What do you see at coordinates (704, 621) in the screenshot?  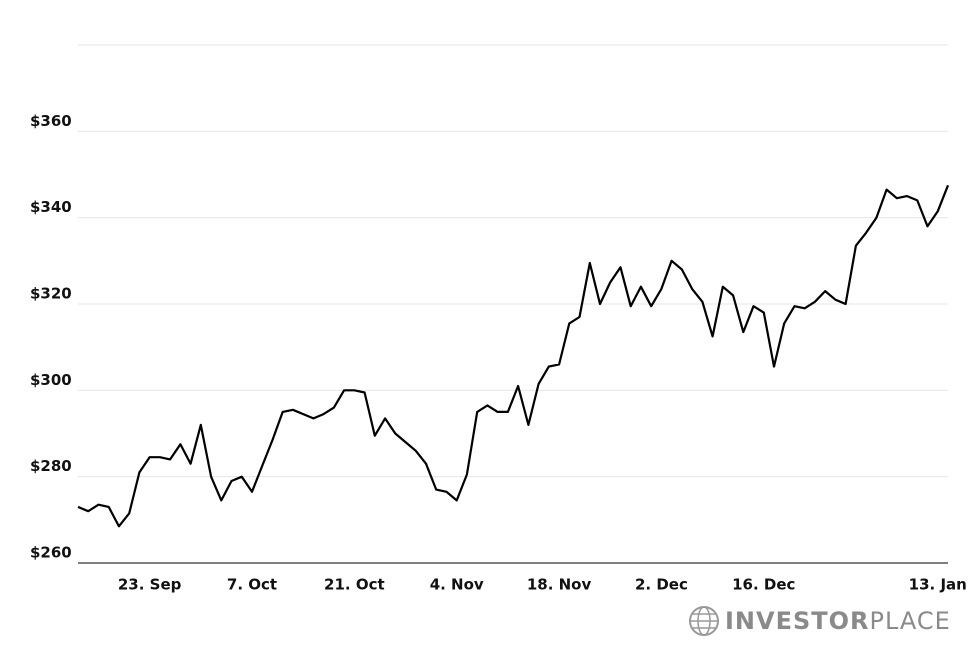 I see `brand-logo` at bounding box center [704, 621].